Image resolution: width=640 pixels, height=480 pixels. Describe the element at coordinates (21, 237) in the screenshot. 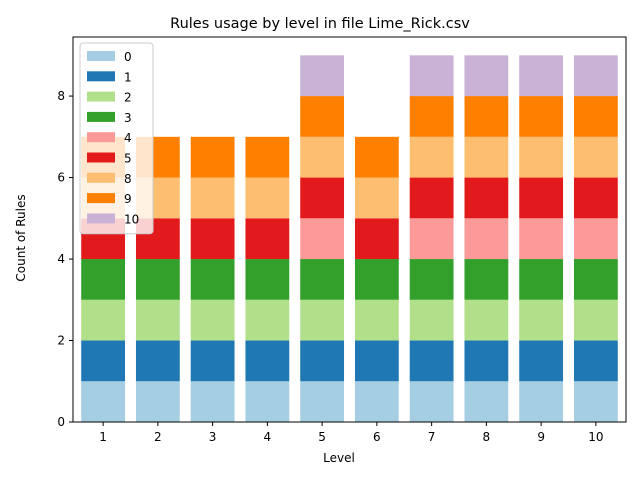

I see `y-axis-label: Count of Rules` at that location.